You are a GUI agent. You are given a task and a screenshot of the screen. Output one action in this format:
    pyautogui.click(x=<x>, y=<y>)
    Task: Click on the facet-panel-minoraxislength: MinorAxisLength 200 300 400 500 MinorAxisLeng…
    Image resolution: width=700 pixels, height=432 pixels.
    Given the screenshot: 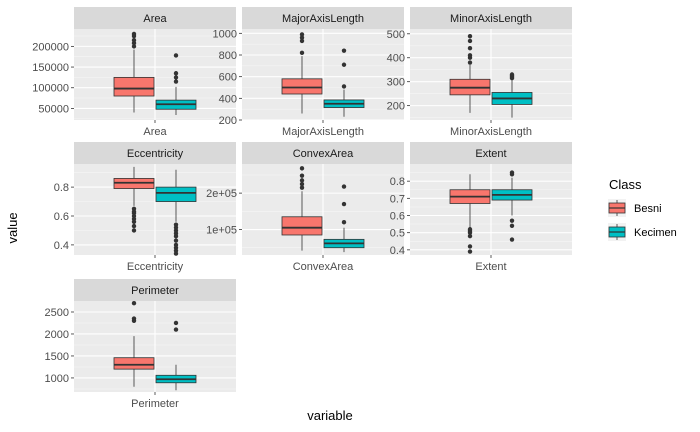 What is the action you would take?
    pyautogui.click(x=479, y=72)
    